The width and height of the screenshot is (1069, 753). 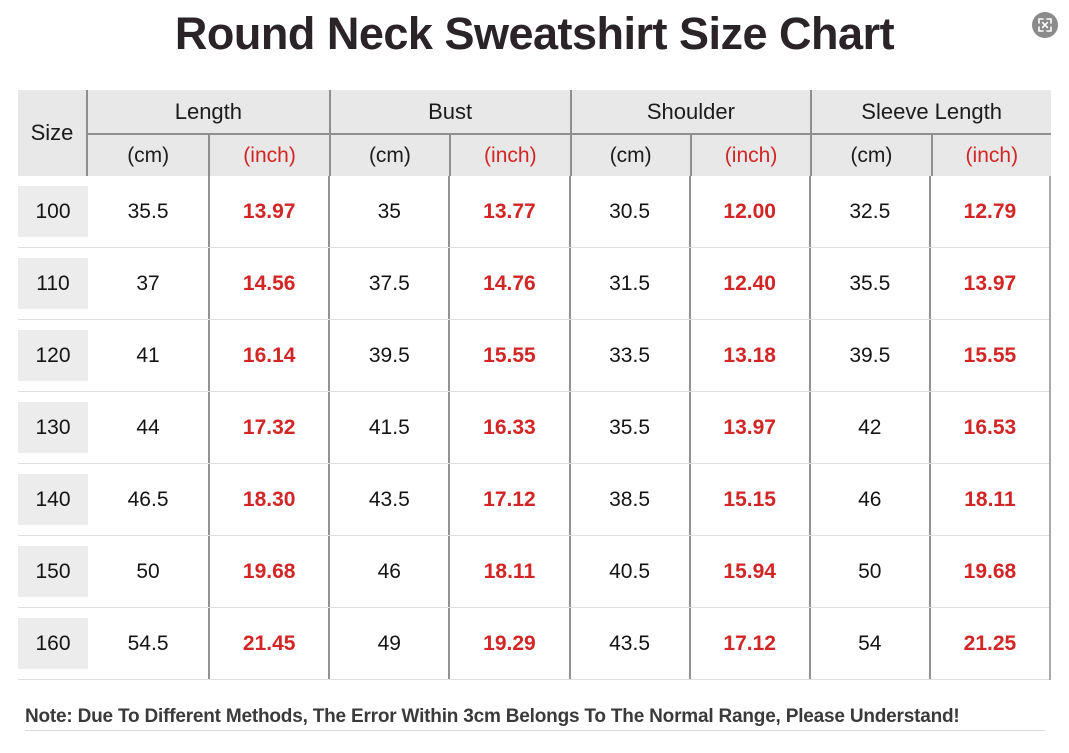 I want to click on value-cell: 42, so click(x=868, y=427).